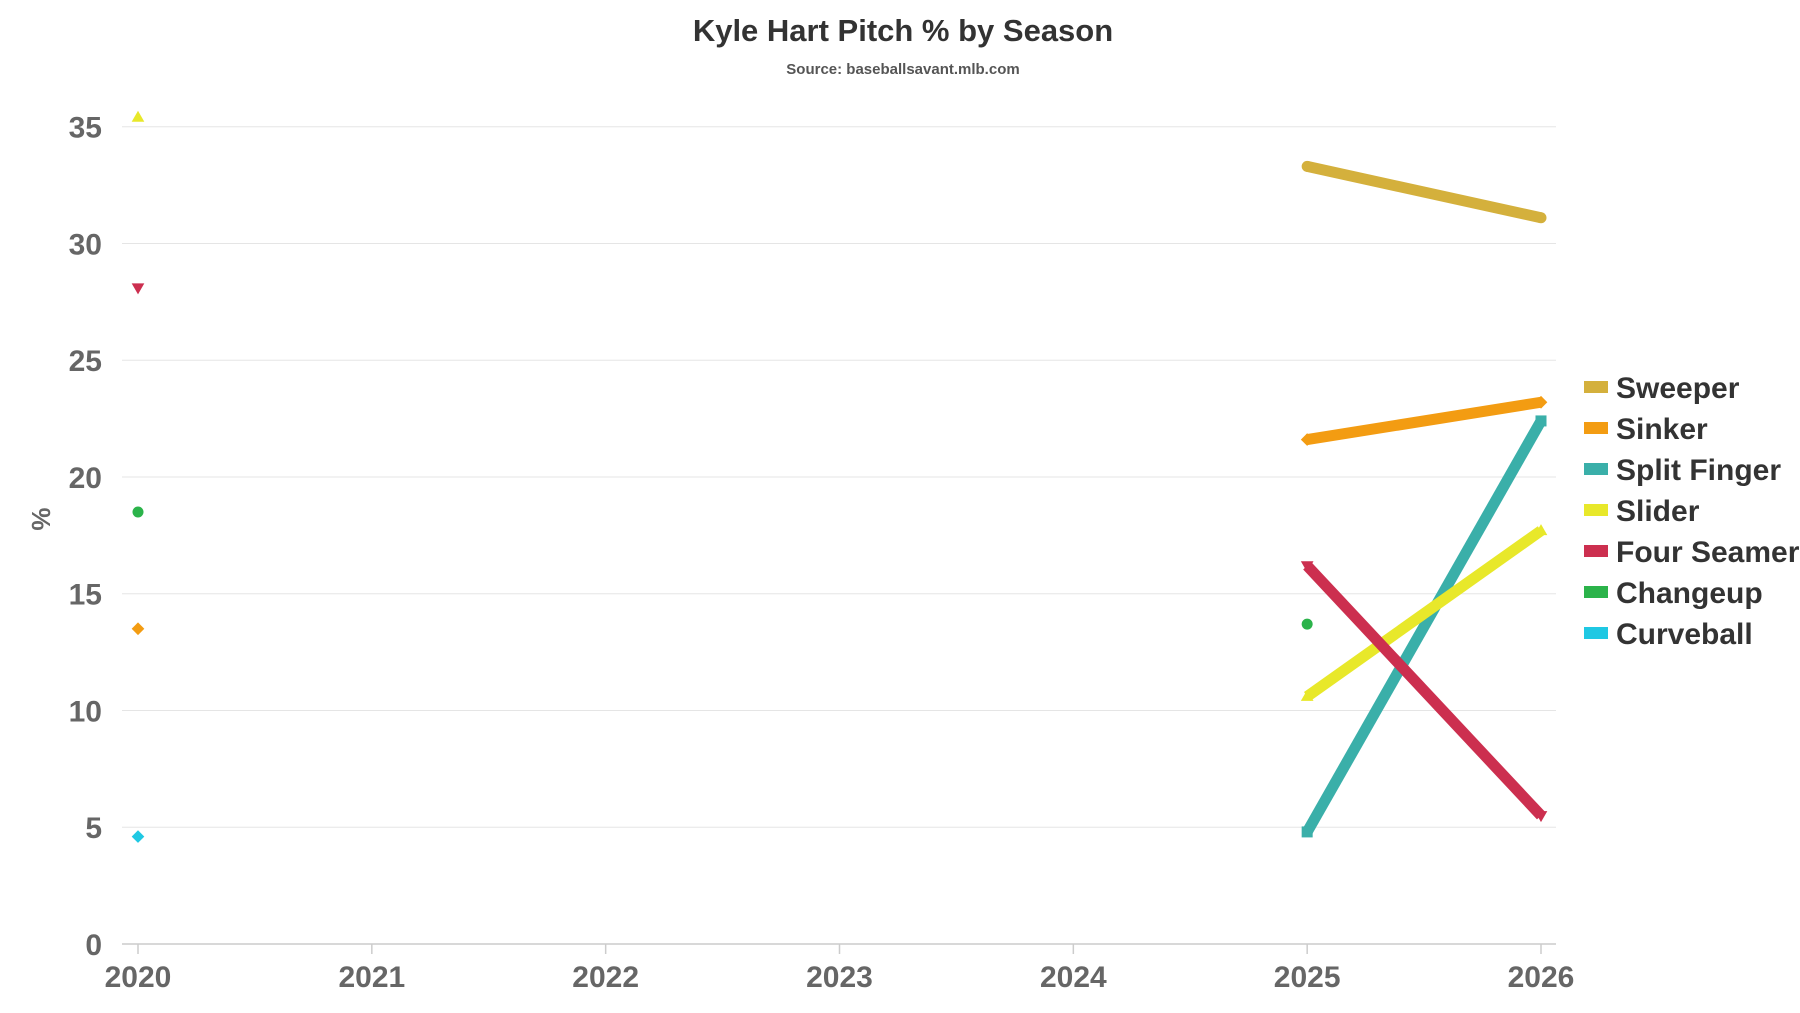 This screenshot has height=1013, width=1800. Describe the element at coordinates (1307, 624) in the screenshot. I see `point-changeup-2025` at that location.